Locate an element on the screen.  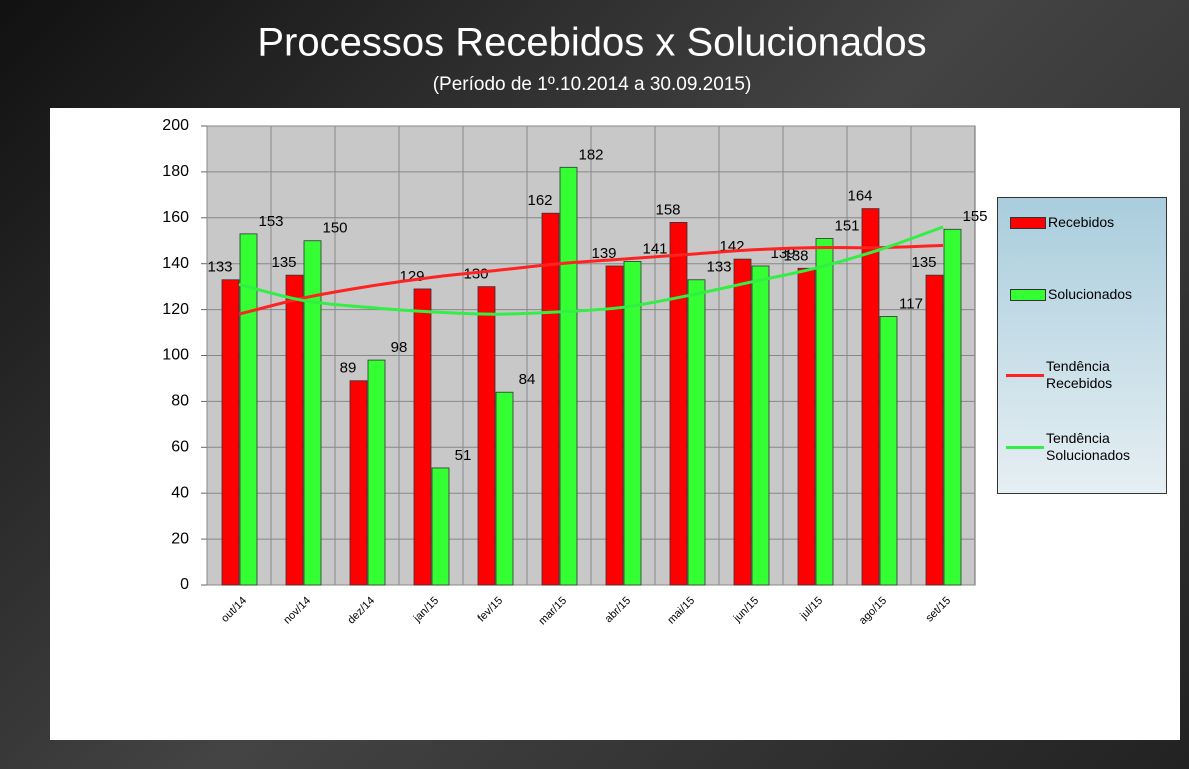
data-label: 139 is located at coordinates (603, 253).